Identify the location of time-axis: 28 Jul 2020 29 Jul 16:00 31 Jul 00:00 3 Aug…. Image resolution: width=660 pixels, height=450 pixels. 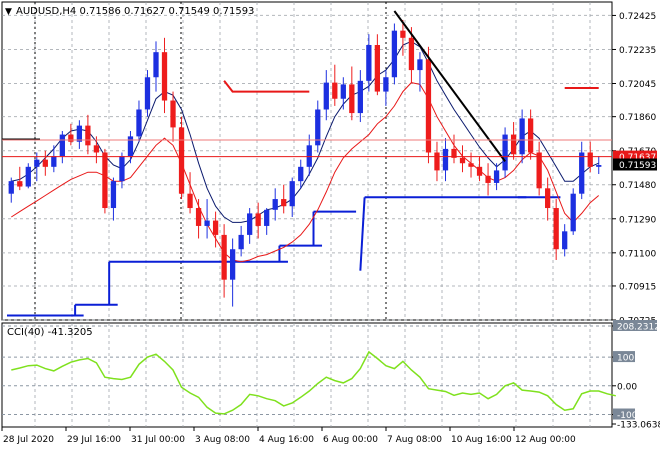
(288, 436).